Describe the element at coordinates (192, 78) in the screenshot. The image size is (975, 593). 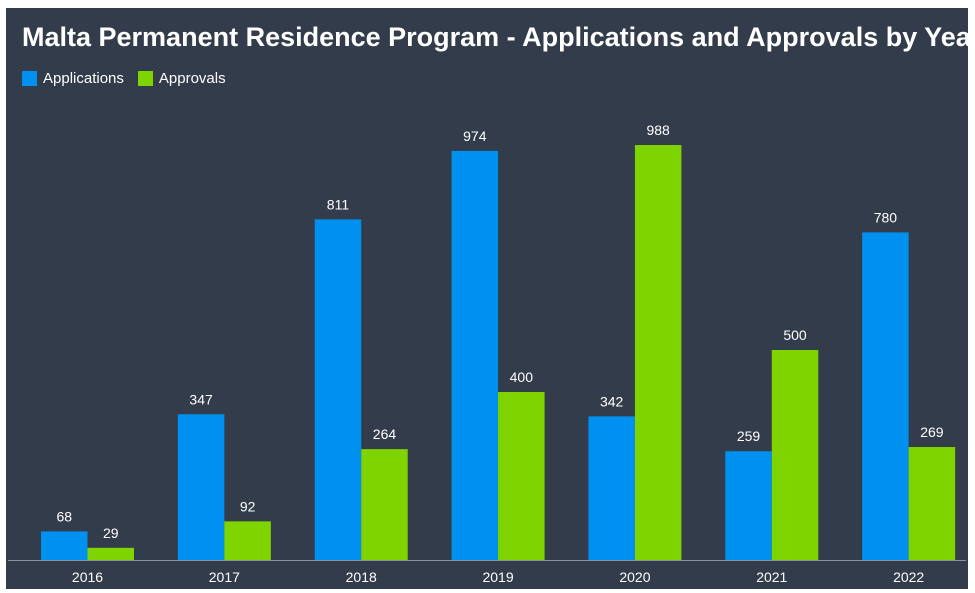
I see `legend-label-approvals: Approvals` at that location.